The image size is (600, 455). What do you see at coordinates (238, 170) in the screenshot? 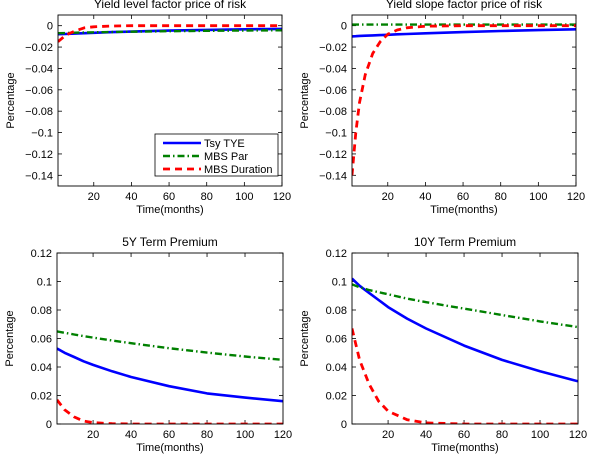
I see `legend-label: MBS Duration` at bounding box center [238, 170].